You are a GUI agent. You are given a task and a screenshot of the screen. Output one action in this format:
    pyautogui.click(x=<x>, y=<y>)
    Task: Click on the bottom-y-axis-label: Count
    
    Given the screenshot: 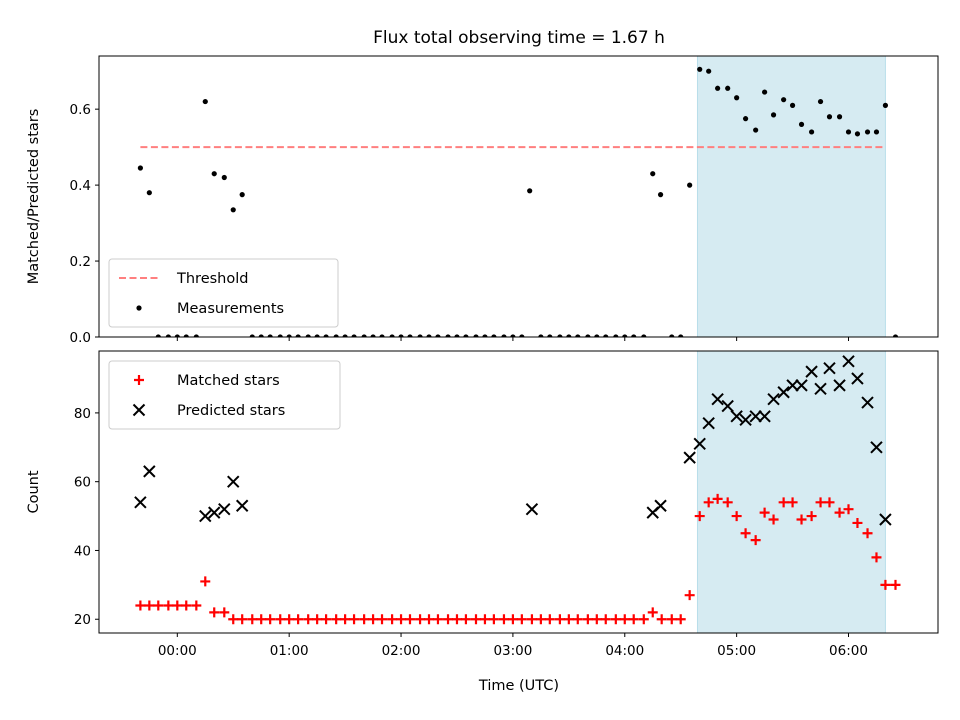 What is the action you would take?
    pyautogui.click(x=34, y=491)
    